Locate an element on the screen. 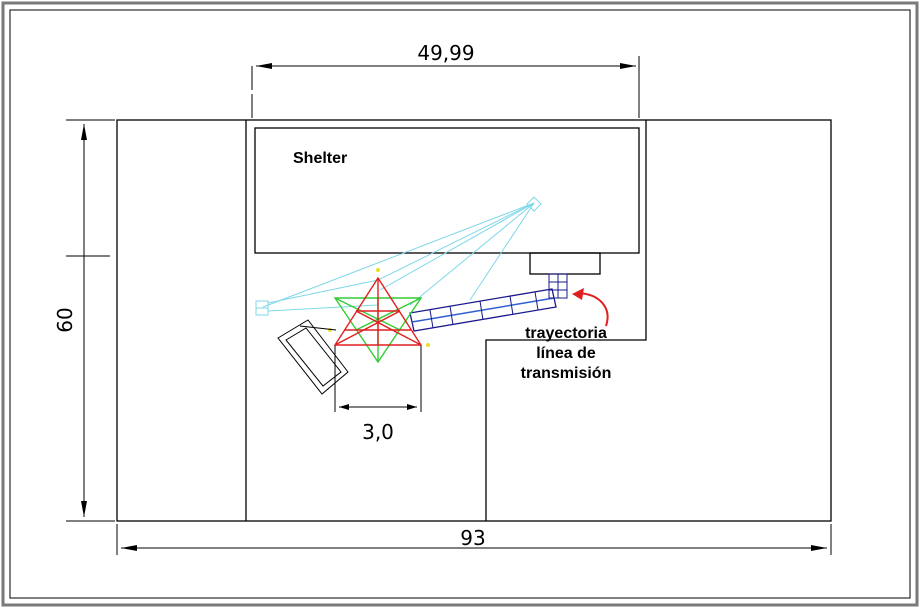  tower-markers is located at coordinates (379, 307).